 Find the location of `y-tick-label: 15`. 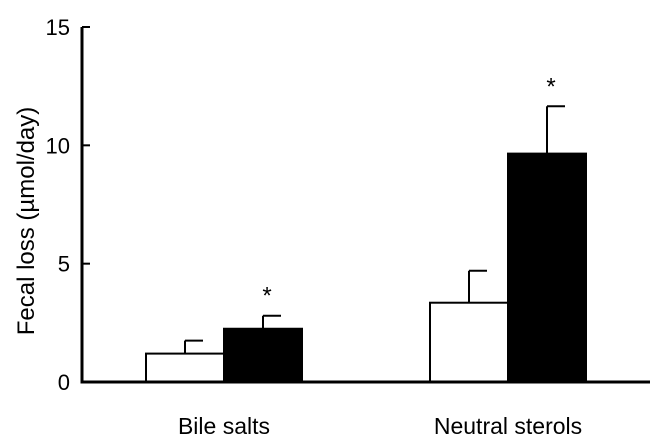

y-tick-label: 15 is located at coordinates (58, 27).